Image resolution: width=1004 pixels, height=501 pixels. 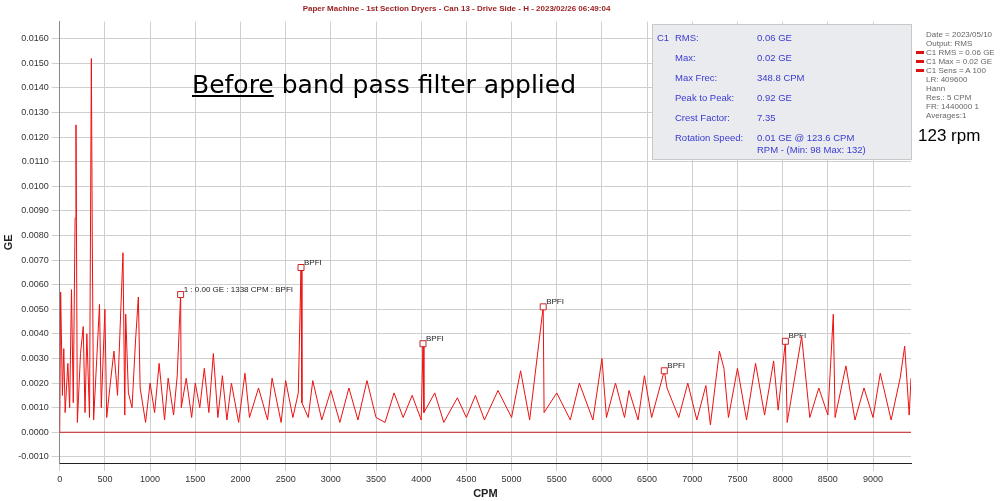 What do you see at coordinates (946, 115) in the screenshot?
I see `text: Averages:1` at bounding box center [946, 115].